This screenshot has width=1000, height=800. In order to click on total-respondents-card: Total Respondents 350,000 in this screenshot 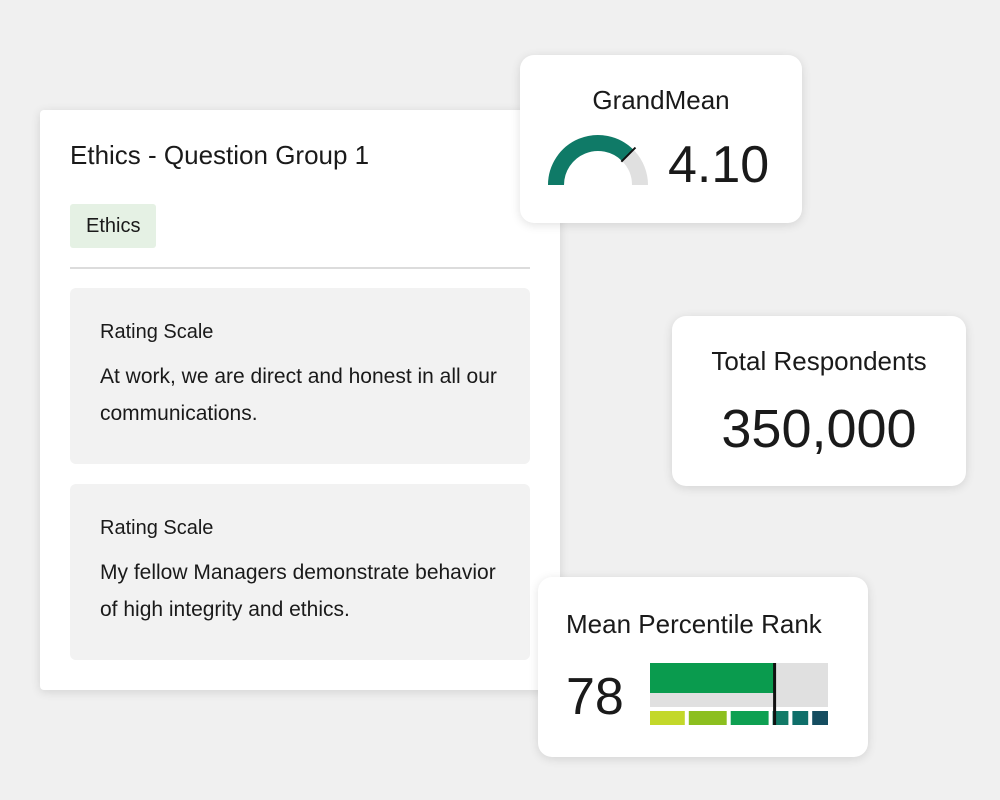, I will do `click(819, 401)`.